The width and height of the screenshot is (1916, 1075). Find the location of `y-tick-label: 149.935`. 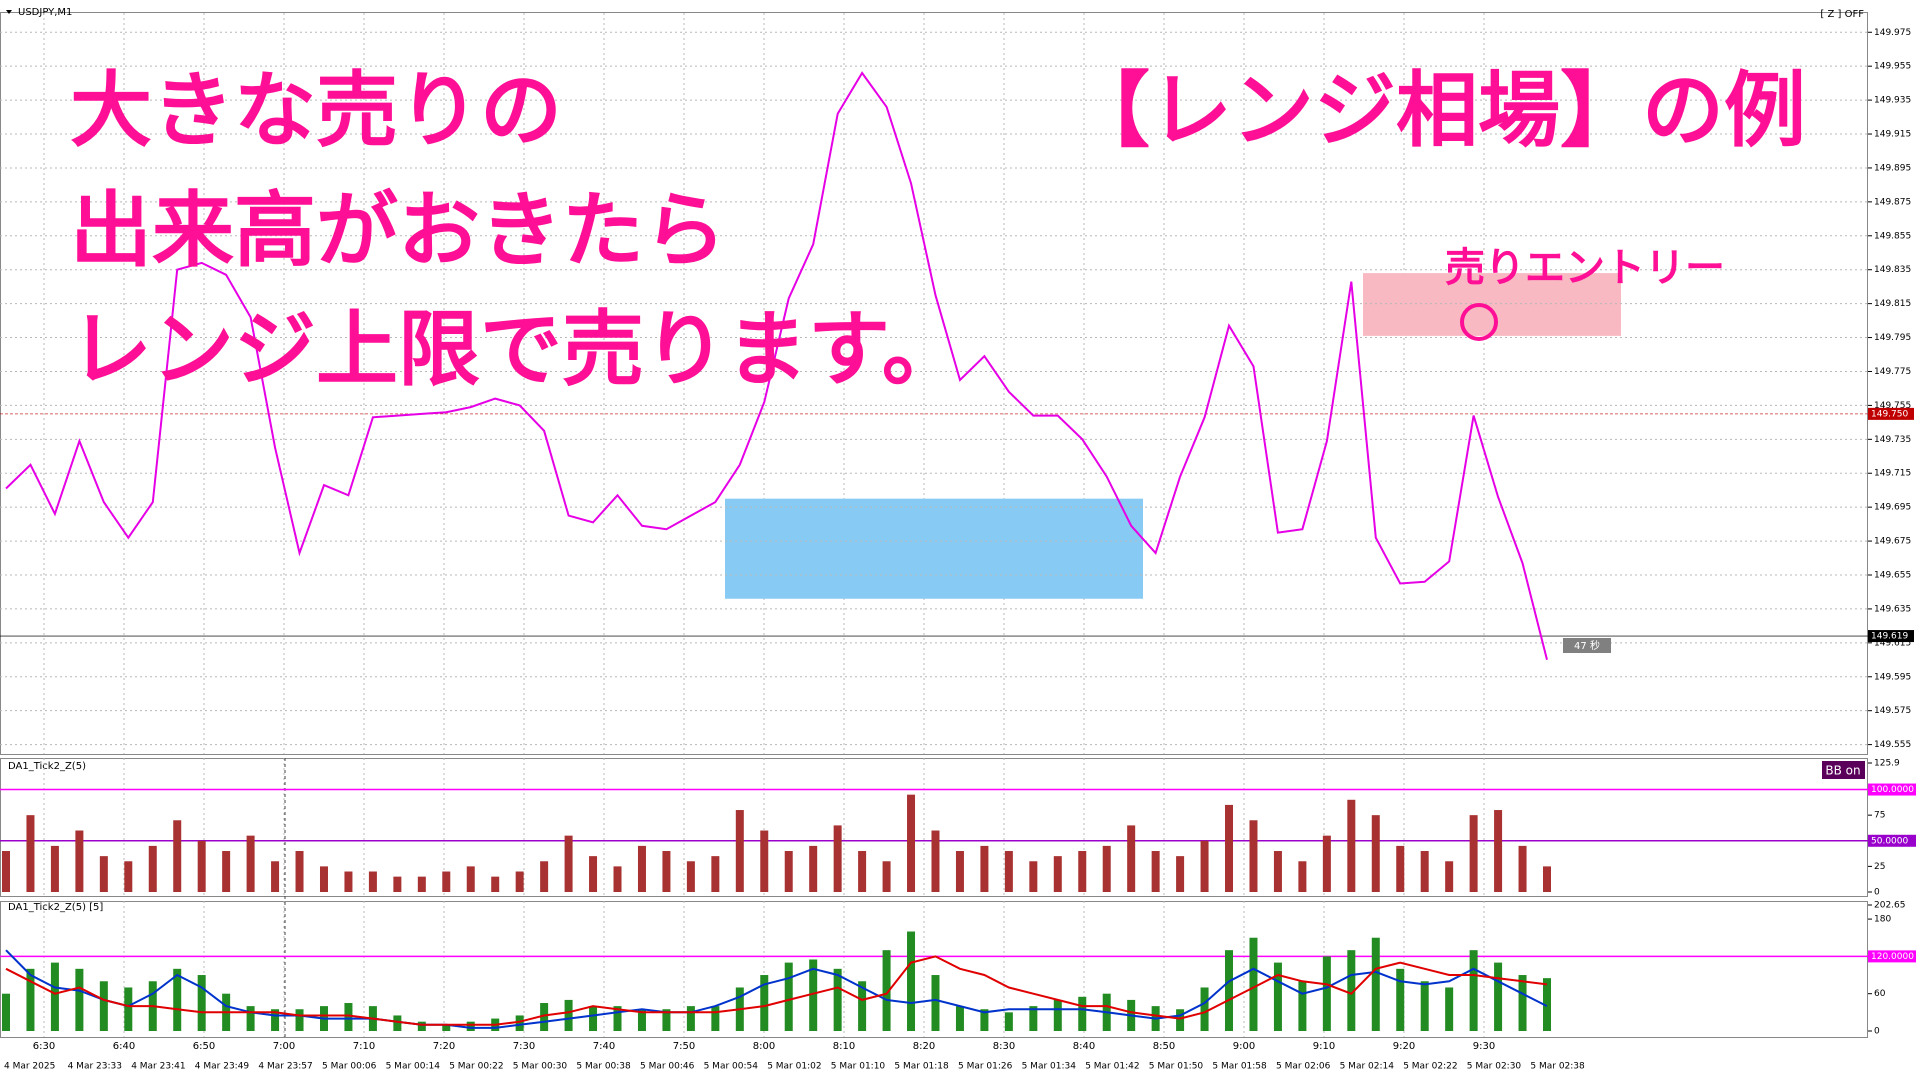

y-tick-label: 149.935 is located at coordinates (1892, 101).